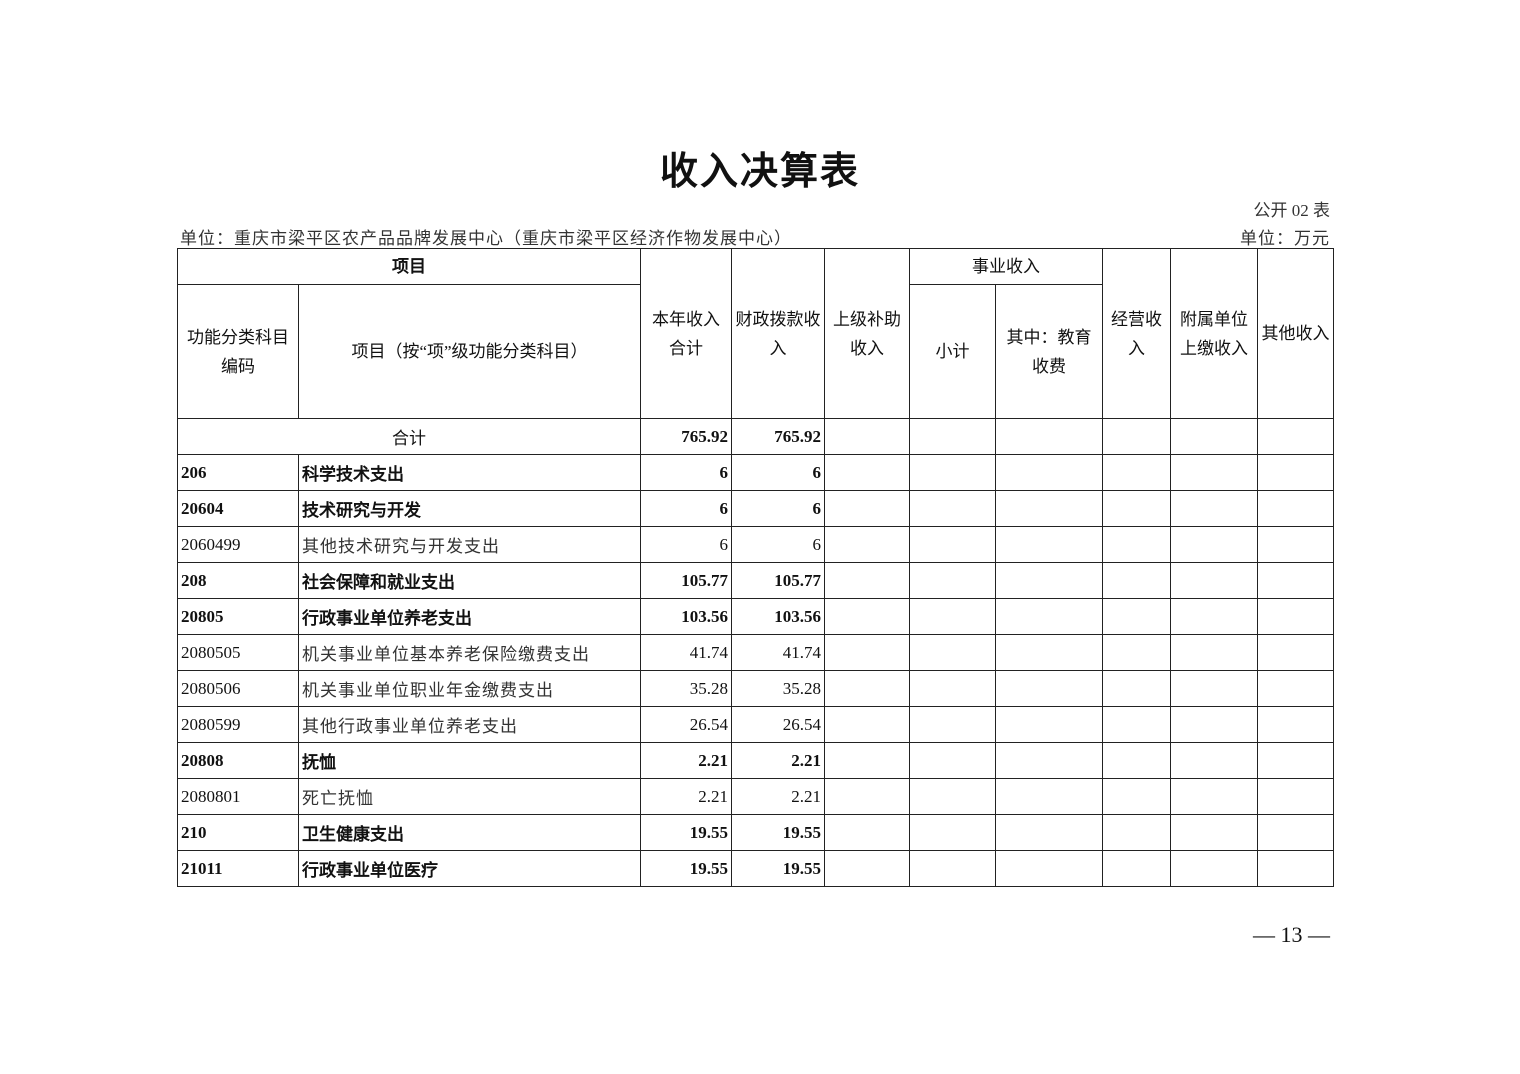 The image size is (1520, 1074). I want to click on cell-total: 26.54, so click(686, 724).